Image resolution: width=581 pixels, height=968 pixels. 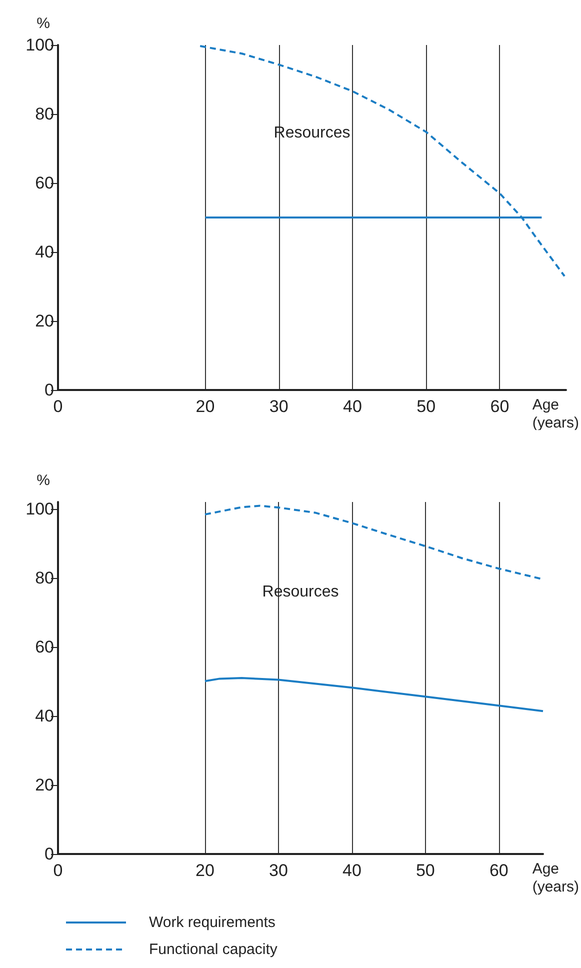 What do you see at coordinates (212, 922) in the screenshot?
I see `legend-label: Work requirements` at bounding box center [212, 922].